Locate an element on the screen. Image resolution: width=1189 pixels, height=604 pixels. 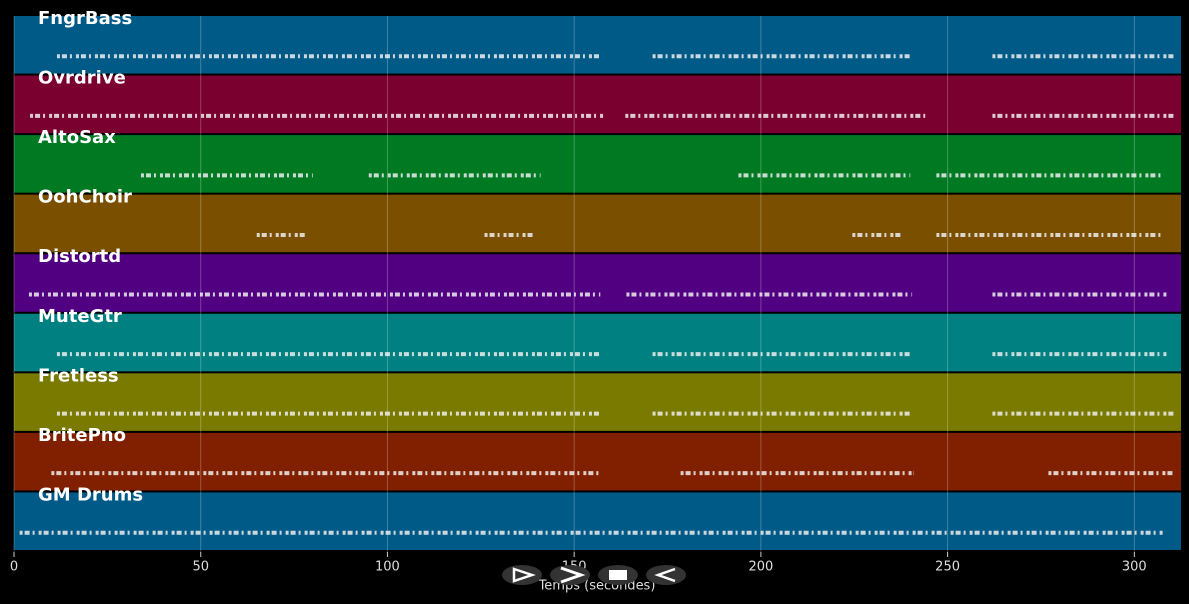
x-tick-label: 50 is located at coordinates (200, 567).